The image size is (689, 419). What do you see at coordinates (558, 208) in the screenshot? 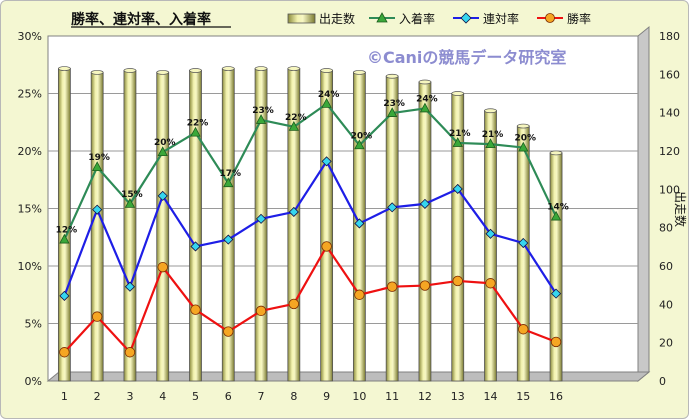
I see `data-label: 14%` at bounding box center [558, 208].